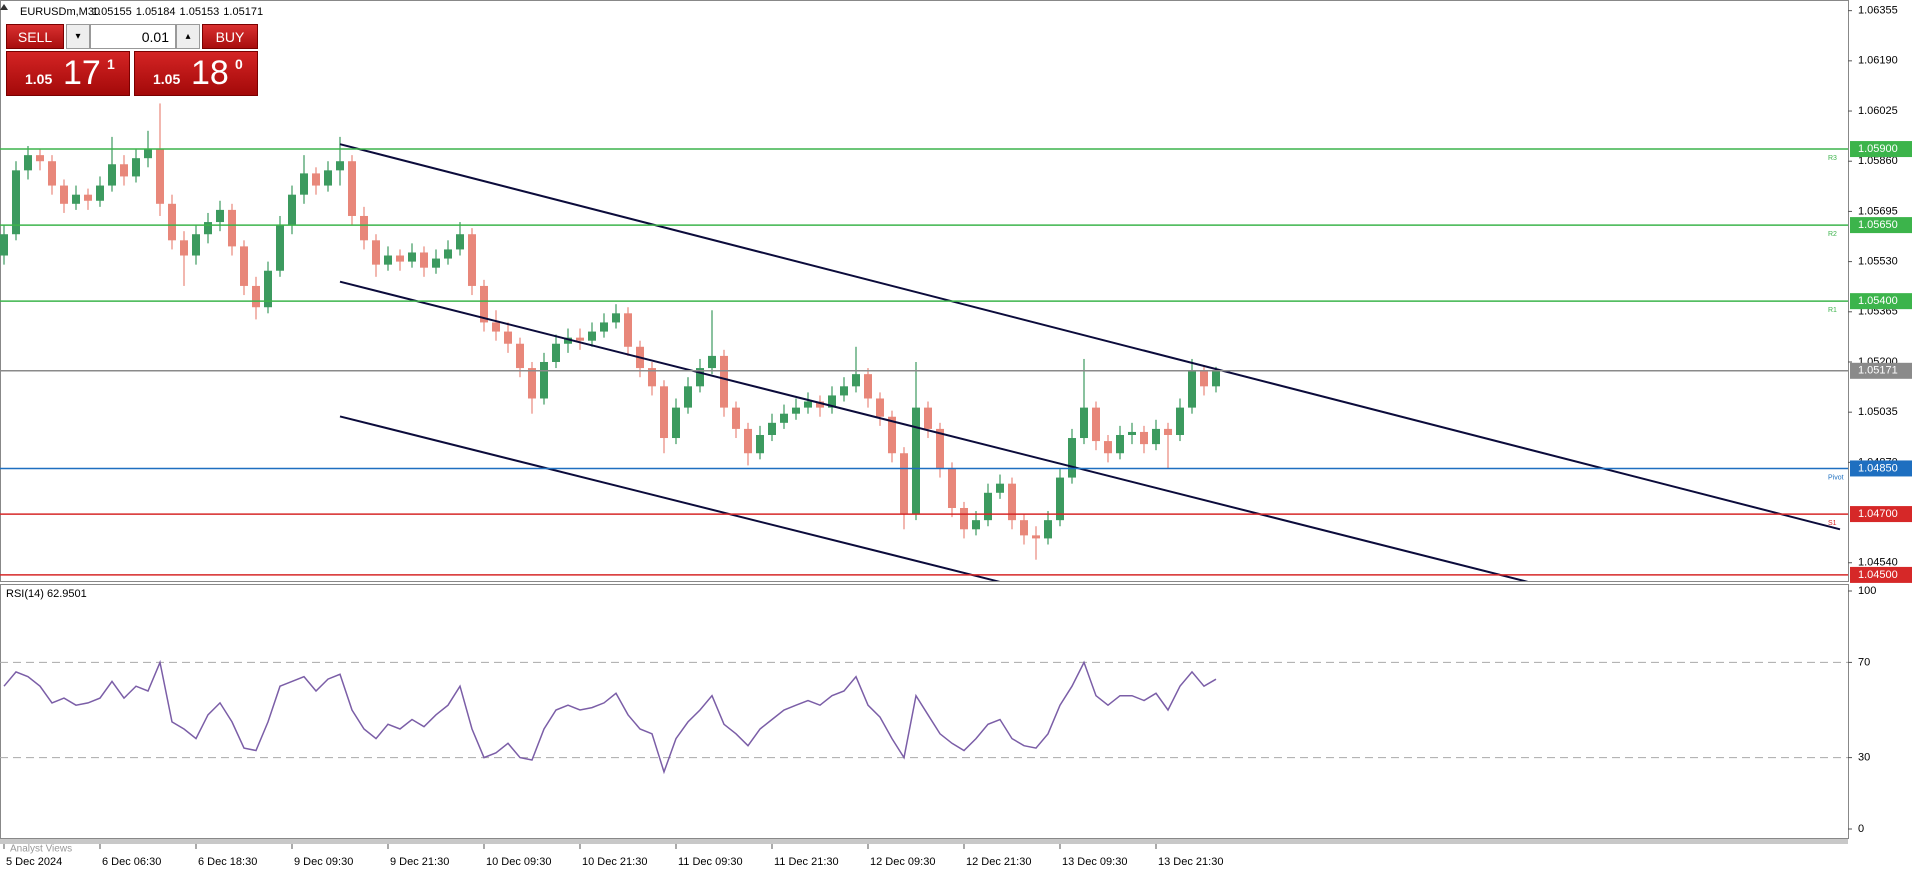 This screenshot has width=1916, height=879. I want to click on y-tick-label: 1.05530, so click(1878, 262).